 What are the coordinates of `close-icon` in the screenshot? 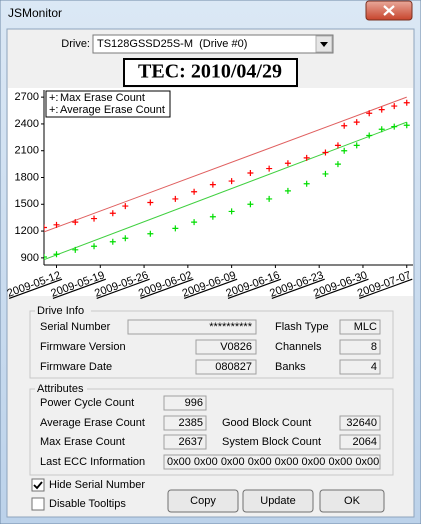 It's located at (389, 10).